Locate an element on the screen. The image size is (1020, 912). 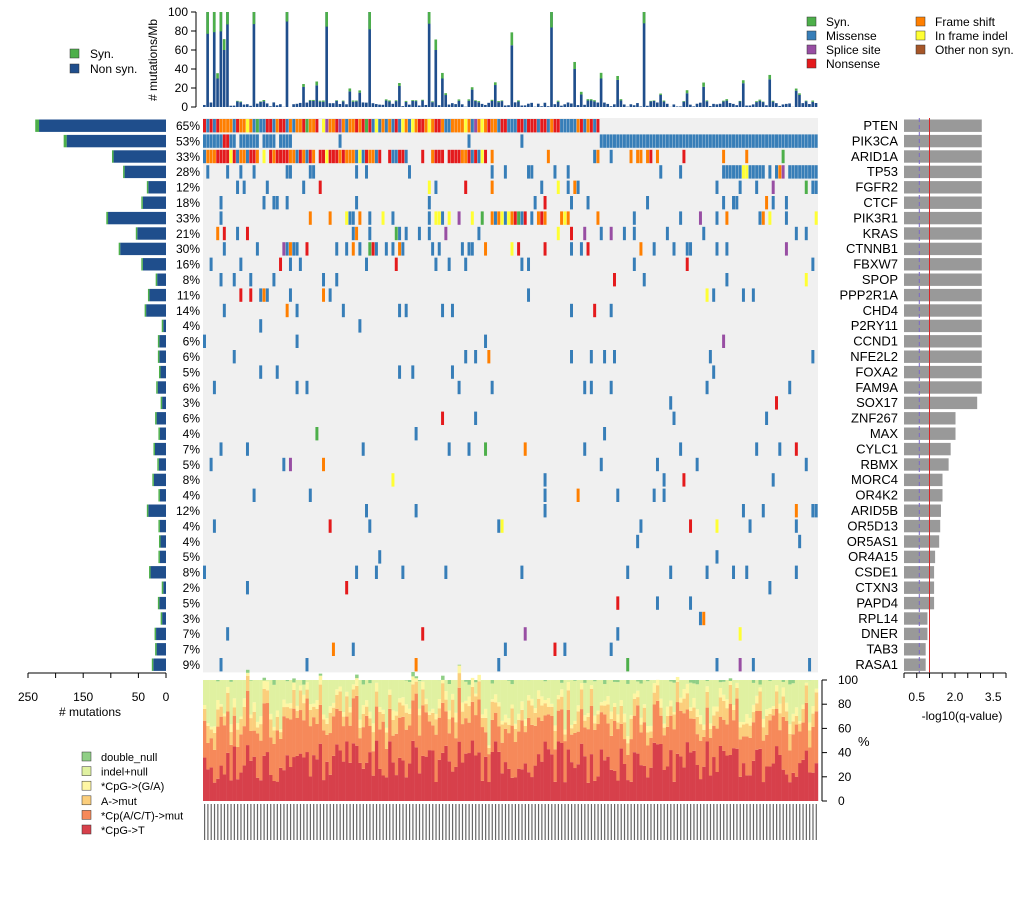
gene-label: NFE2L2 is located at coordinates (874, 356).